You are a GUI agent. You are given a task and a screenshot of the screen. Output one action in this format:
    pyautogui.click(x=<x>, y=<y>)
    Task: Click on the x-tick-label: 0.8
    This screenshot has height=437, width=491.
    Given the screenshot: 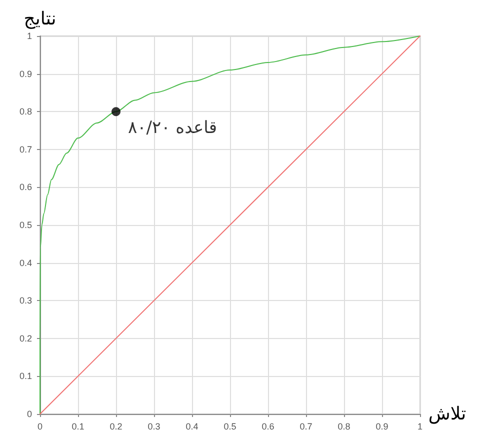 What is the action you would take?
    pyautogui.click(x=344, y=427)
    